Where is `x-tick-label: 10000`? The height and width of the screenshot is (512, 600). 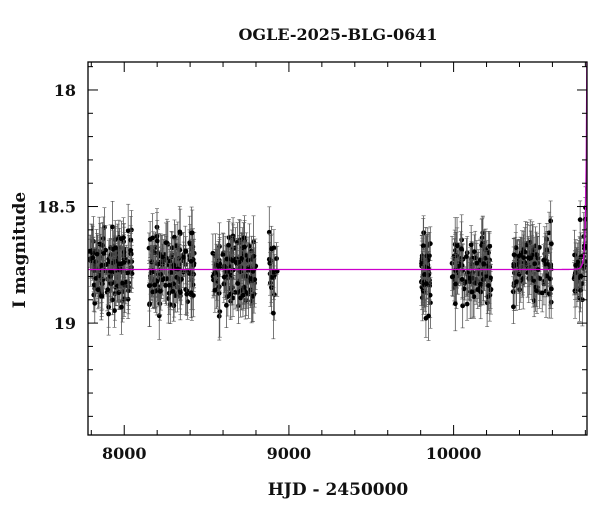
x-tick-label: 10000 is located at coordinates (454, 453).